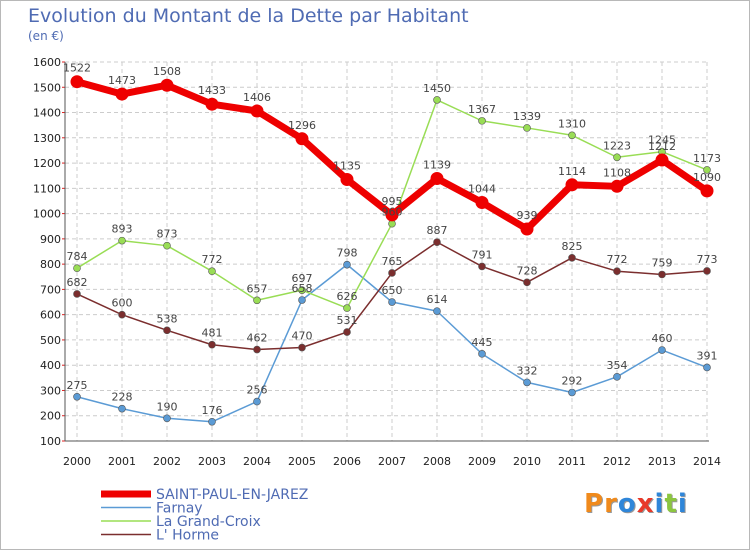 The image size is (750, 550). What do you see at coordinates (50, 340) in the screenshot?
I see `y-tick-label: 500` at bounding box center [50, 340].